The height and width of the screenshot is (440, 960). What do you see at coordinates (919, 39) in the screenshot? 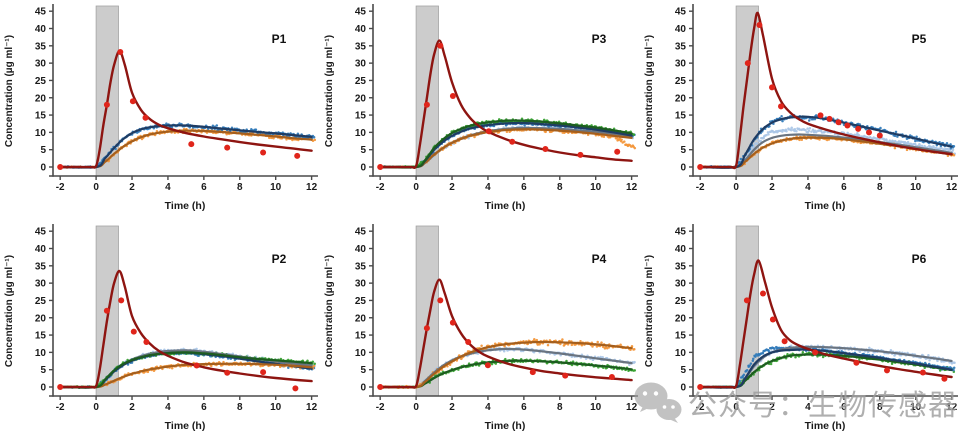
I see `panel-label: P5` at bounding box center [919, 39].